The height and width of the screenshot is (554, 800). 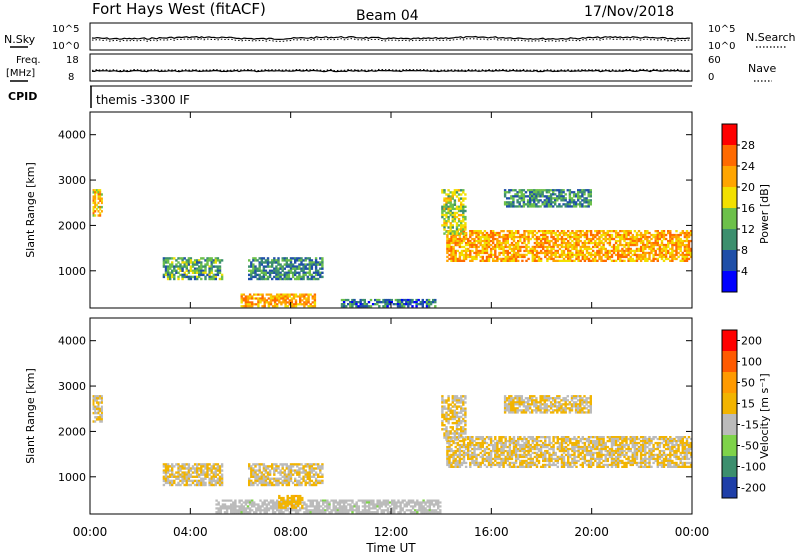 What do you see at coordinates (391, 68) in the screenshot?
I see `freq-panel: Freq. [MHz] 18 8 60 0 Nave` at bounding box center [391, 68].